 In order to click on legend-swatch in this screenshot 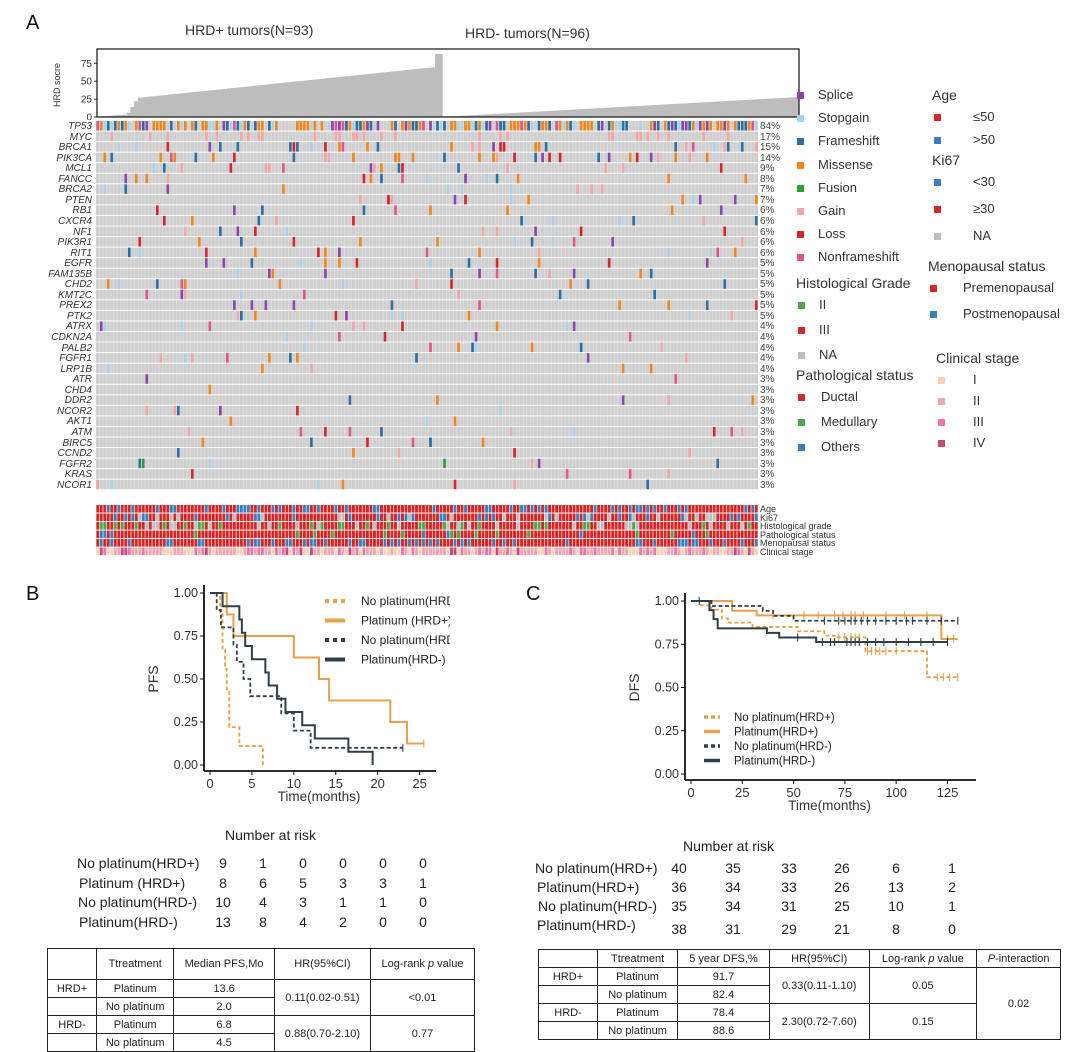, I will do `click(800, 188)`.